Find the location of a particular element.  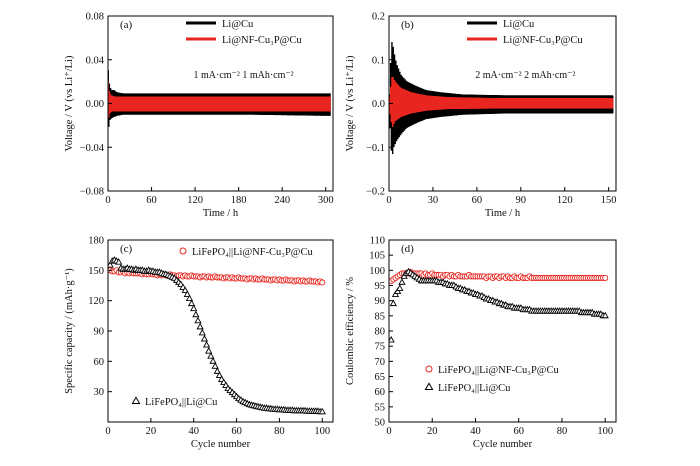

x-tick-label: 100 is located at coordinates (322, 431).